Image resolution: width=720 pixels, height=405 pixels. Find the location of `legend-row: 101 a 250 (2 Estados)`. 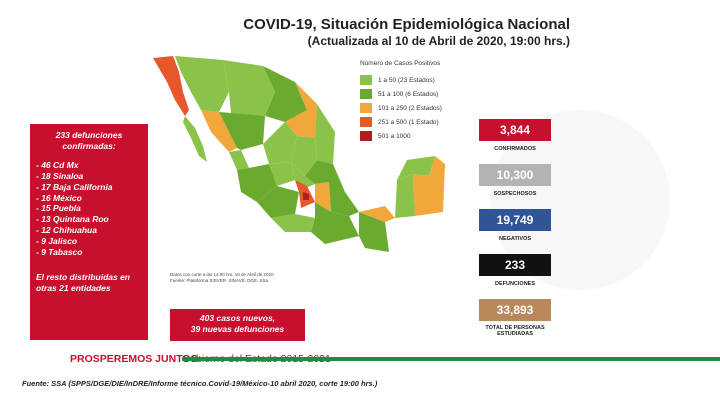

legend-row: 101 a 250 (2 Estados) is located at coordinates (401, 108).